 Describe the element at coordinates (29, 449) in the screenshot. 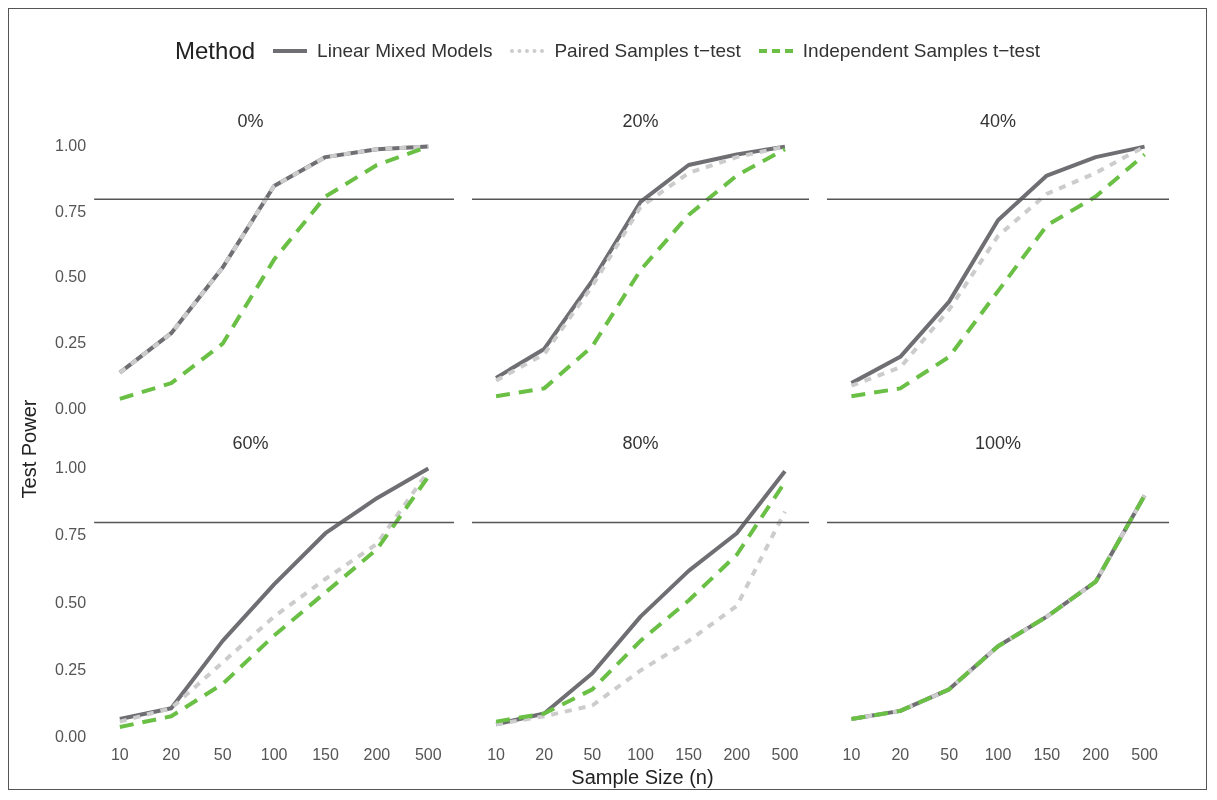

I see `y-axis-title: Test Power` at that location.